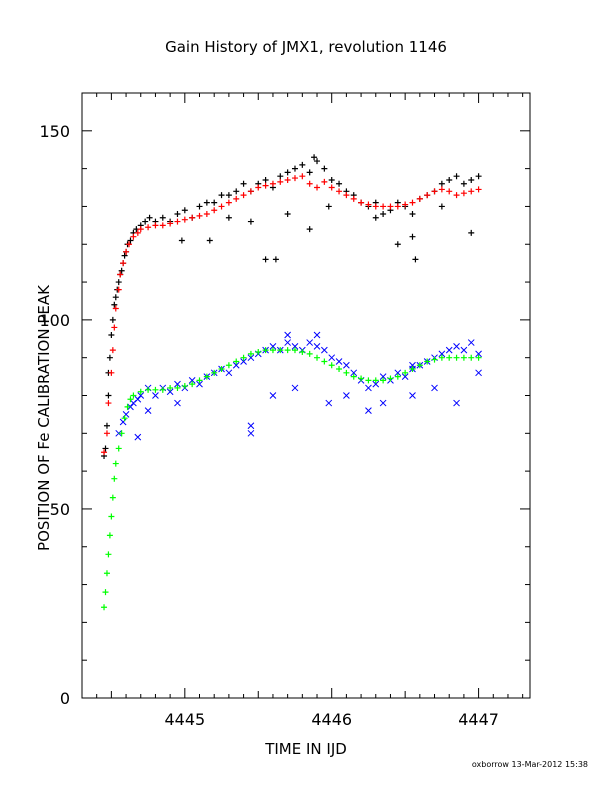 Image resolution: width=612 pixels, height=792 pixels. Describe the element at coordinates (306, 749) in the screenshot. I see `x-axis-label: TIME IN IJD` at that location.